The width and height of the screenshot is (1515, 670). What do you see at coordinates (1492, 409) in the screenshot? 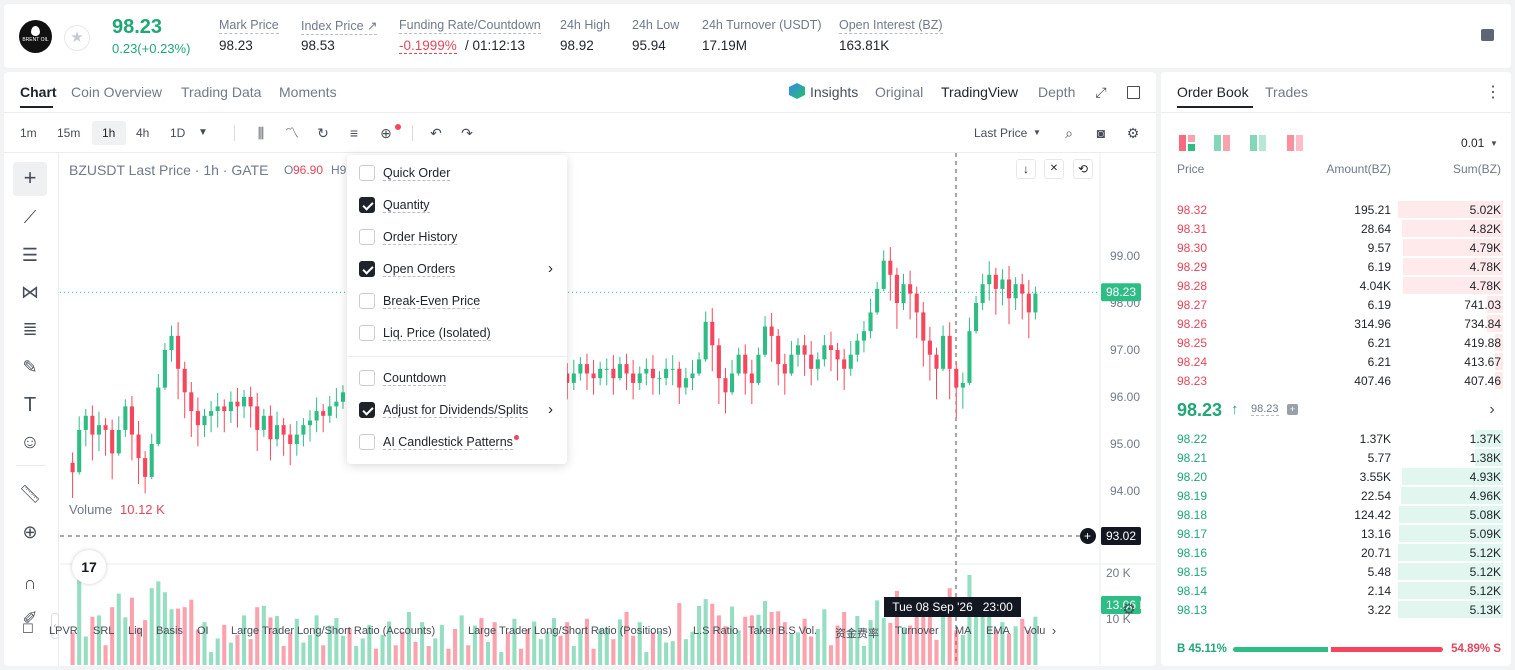
I see `chevron-right-icon: ›` at bounding box center [1492, 409].